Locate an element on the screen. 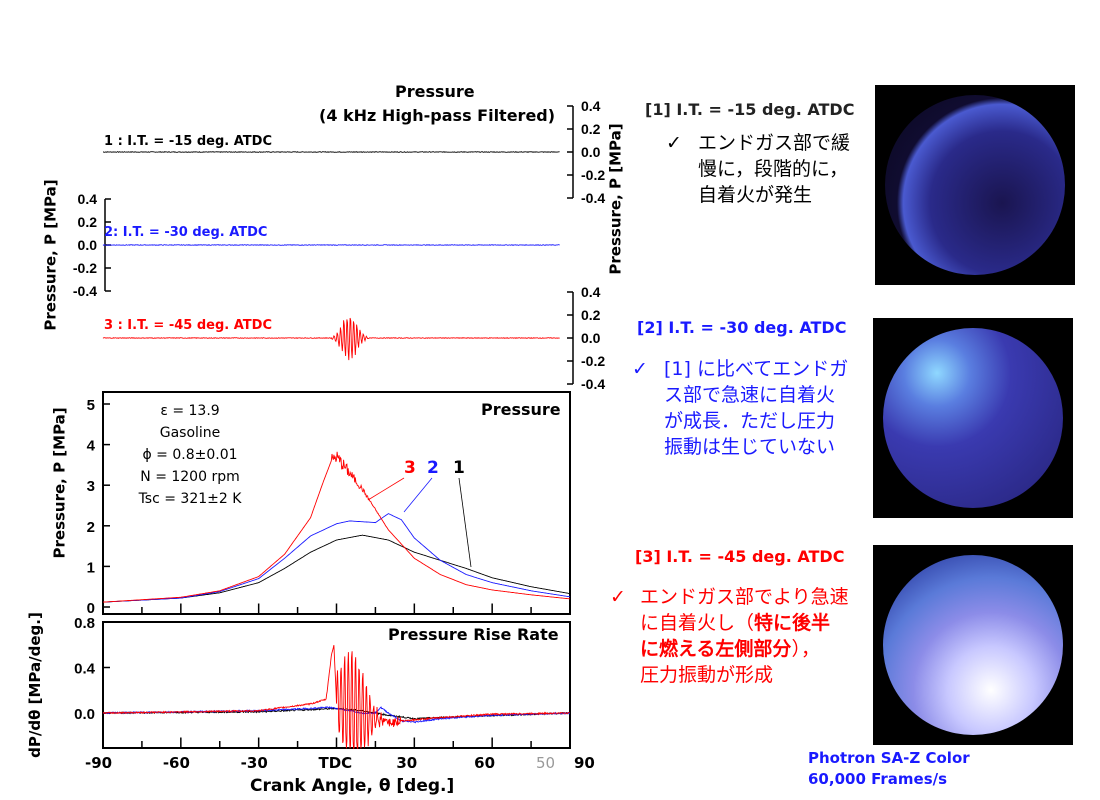  pressure-ytick-label: 1 is located at coordinates (91, 567).